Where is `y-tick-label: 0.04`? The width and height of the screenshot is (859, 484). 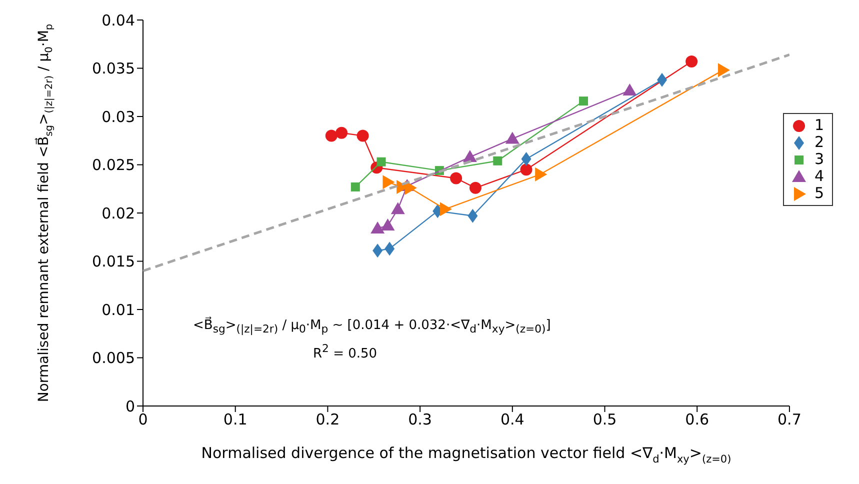
y-tick-label: 0.04 is located at coordinates (118, 20).